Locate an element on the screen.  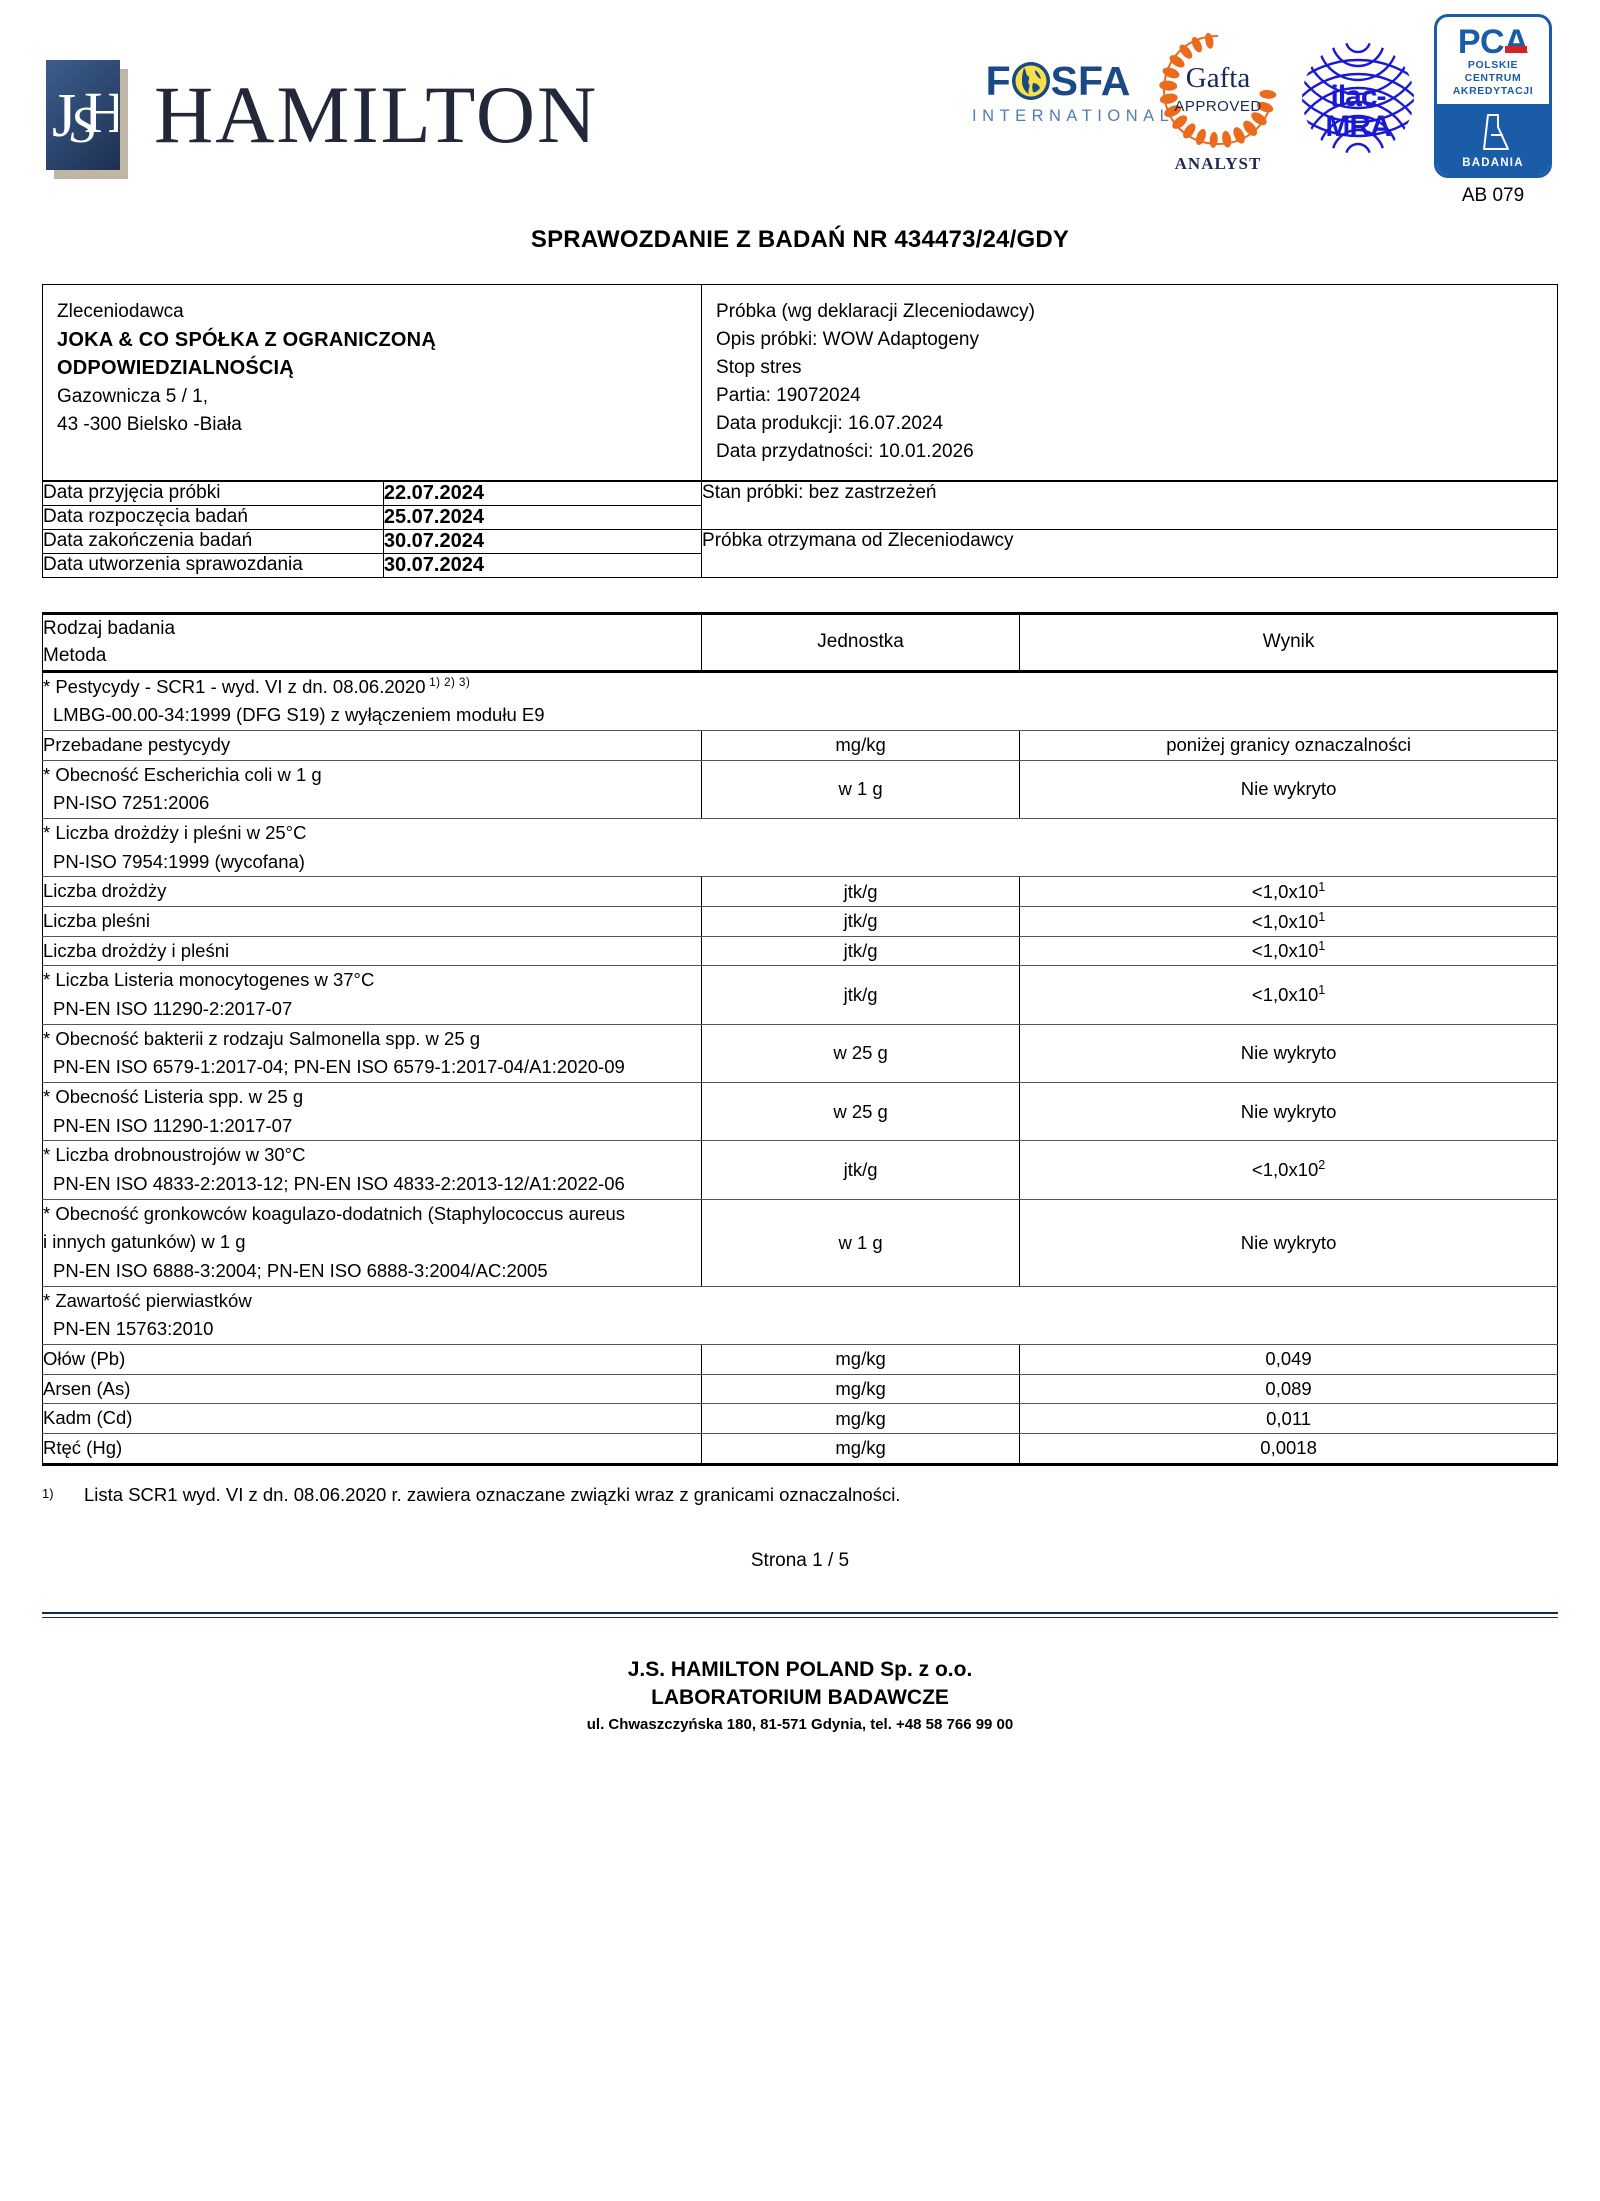
wheat-wreath-icon is located at coordinates (1218, 90).